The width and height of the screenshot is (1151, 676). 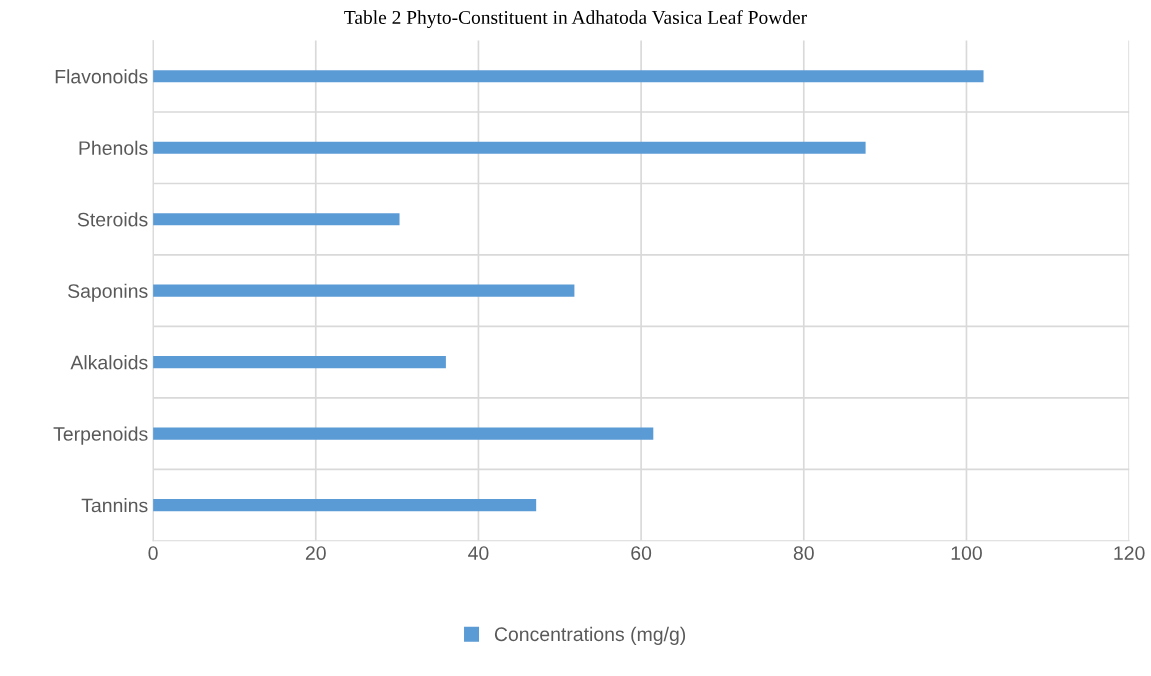 I want to click on chart-title: Table 2 Phyto-Constituent in Adhatoda Vasica Leaf Powder, so click(x=575, y=19).